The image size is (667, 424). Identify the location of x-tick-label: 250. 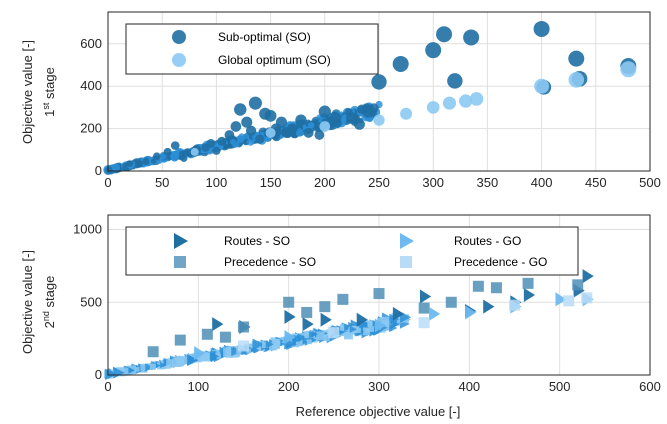
(379, 182).